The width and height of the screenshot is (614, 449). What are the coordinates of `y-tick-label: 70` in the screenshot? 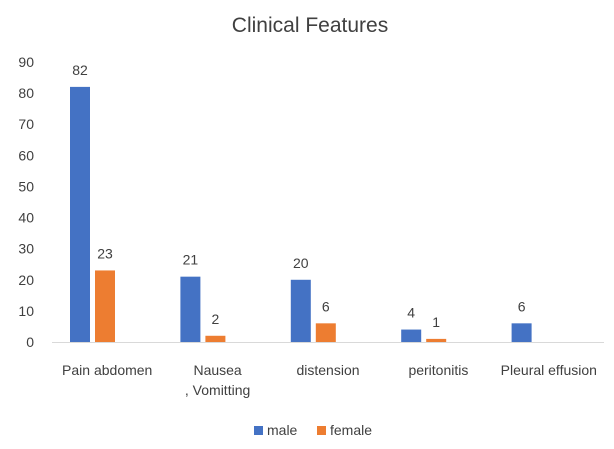 It's located at (26, 124).